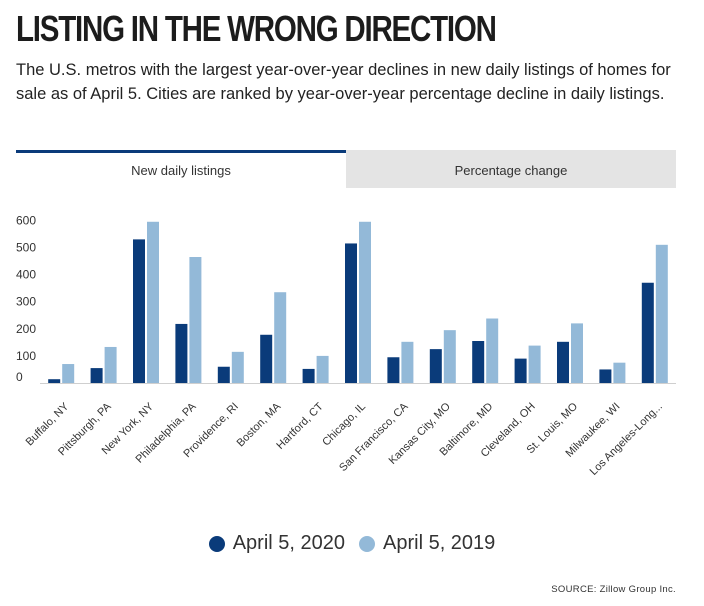 This screenshot has width=704, height=606. I want to click on tab-percentage-change: Percentage change, so click(511, 169).